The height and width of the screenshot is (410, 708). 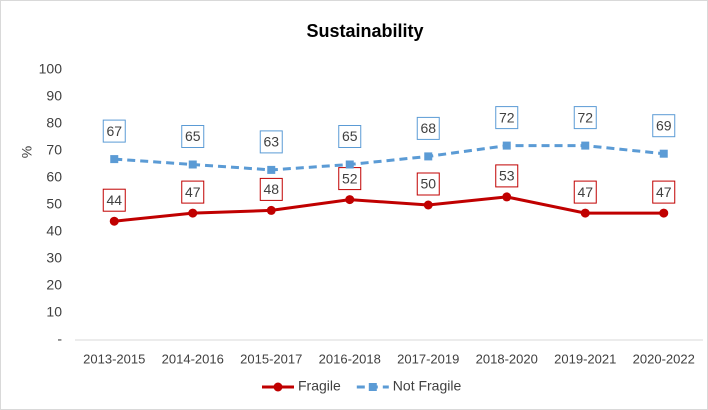 I want to click on y-tick-label: 10, so click(x=54, y=312).